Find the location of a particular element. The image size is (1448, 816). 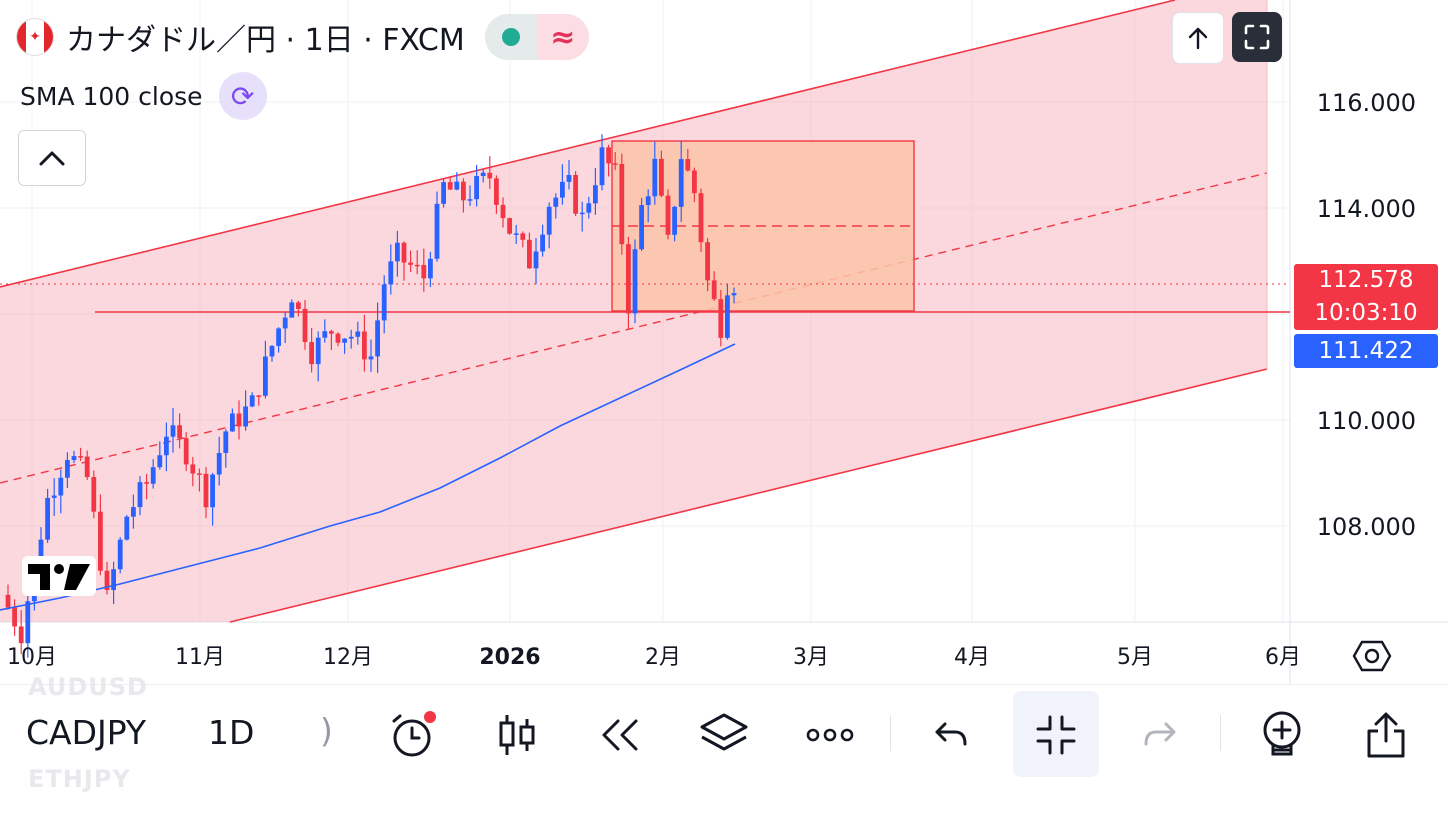

collapse-legend-button is located at coordinates (52, 158).